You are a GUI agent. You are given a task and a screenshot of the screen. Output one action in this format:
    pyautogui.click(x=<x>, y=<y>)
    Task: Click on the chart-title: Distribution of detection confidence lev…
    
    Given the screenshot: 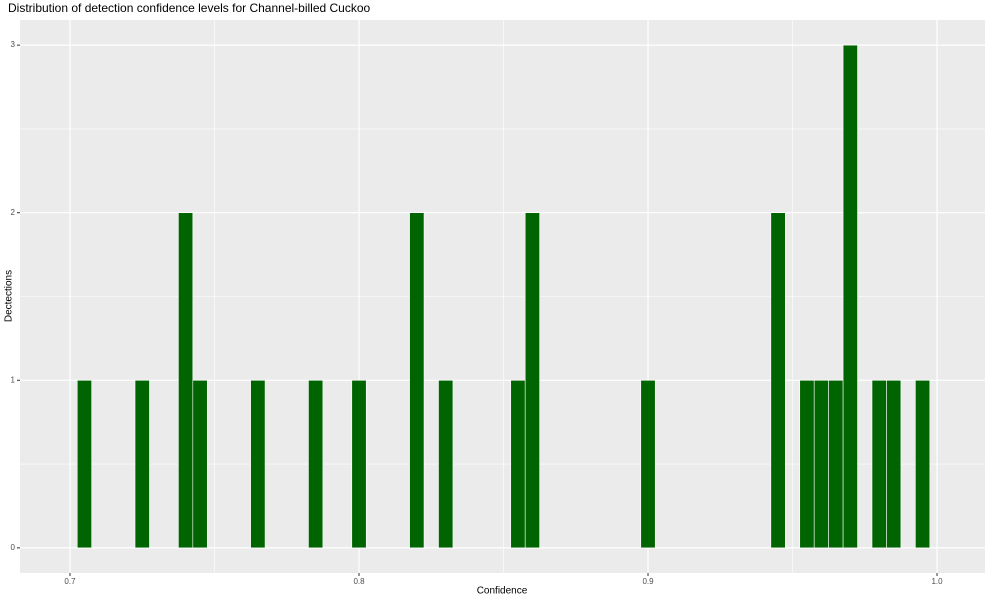 What is the action you would take?
    pyautogui.click(x=189, y=8)
    